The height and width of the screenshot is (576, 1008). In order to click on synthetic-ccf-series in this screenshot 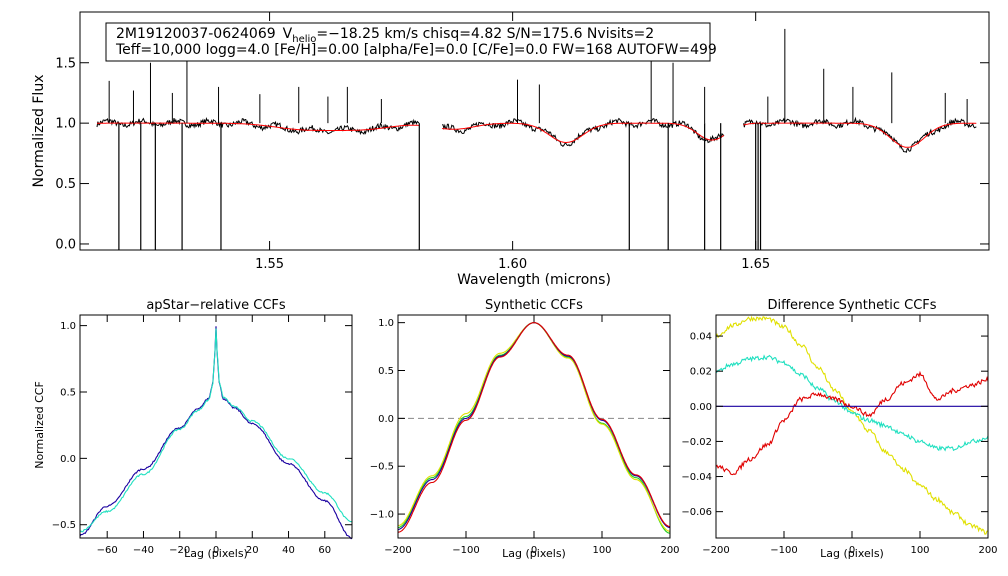, I will do `click(534, 428)`.